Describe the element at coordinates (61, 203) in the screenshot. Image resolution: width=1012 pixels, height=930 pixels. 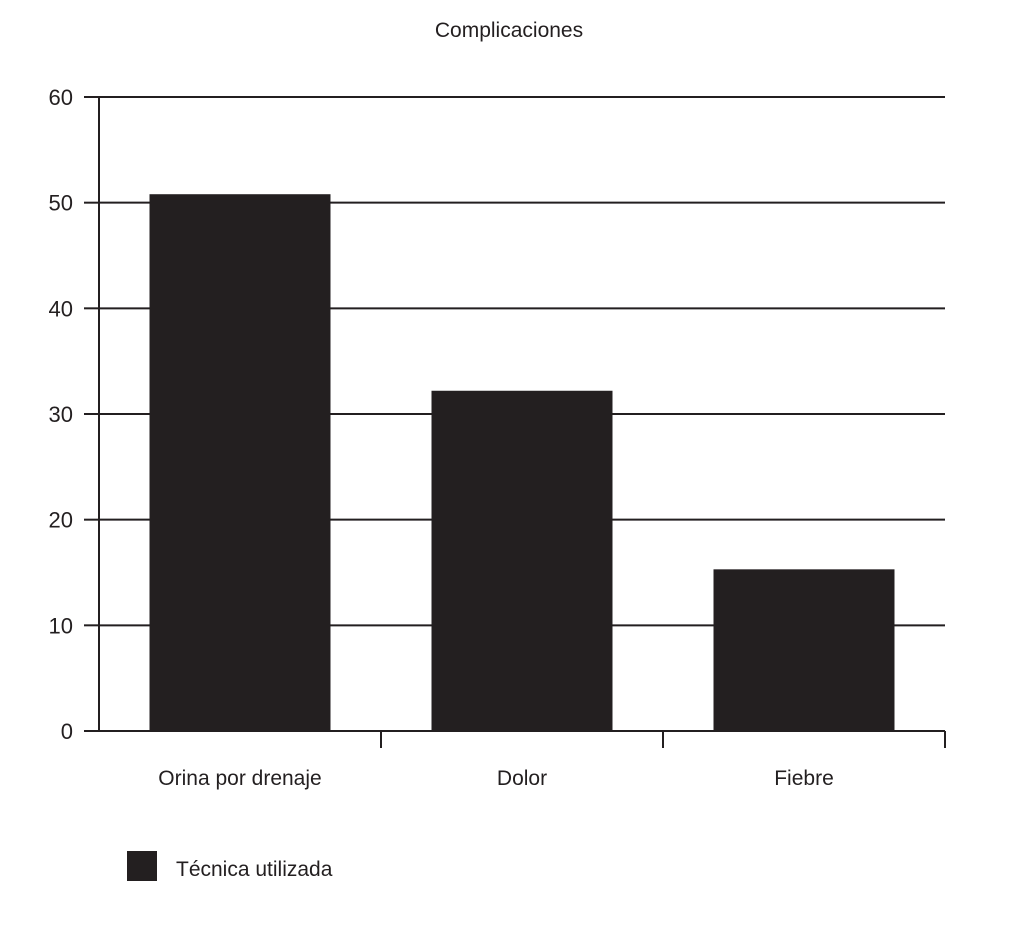
I see `y-tick-label: 50` at that location.